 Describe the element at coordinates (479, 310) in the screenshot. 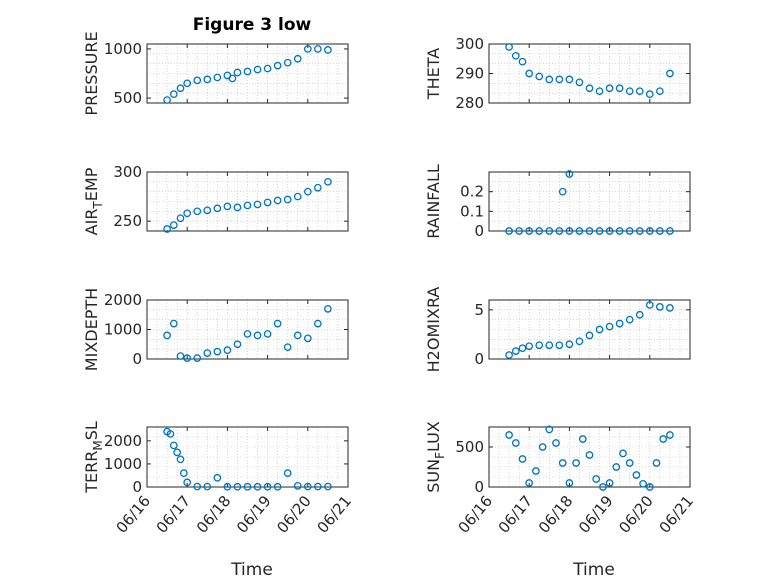

I see `y-tick-label: 5` at that location.